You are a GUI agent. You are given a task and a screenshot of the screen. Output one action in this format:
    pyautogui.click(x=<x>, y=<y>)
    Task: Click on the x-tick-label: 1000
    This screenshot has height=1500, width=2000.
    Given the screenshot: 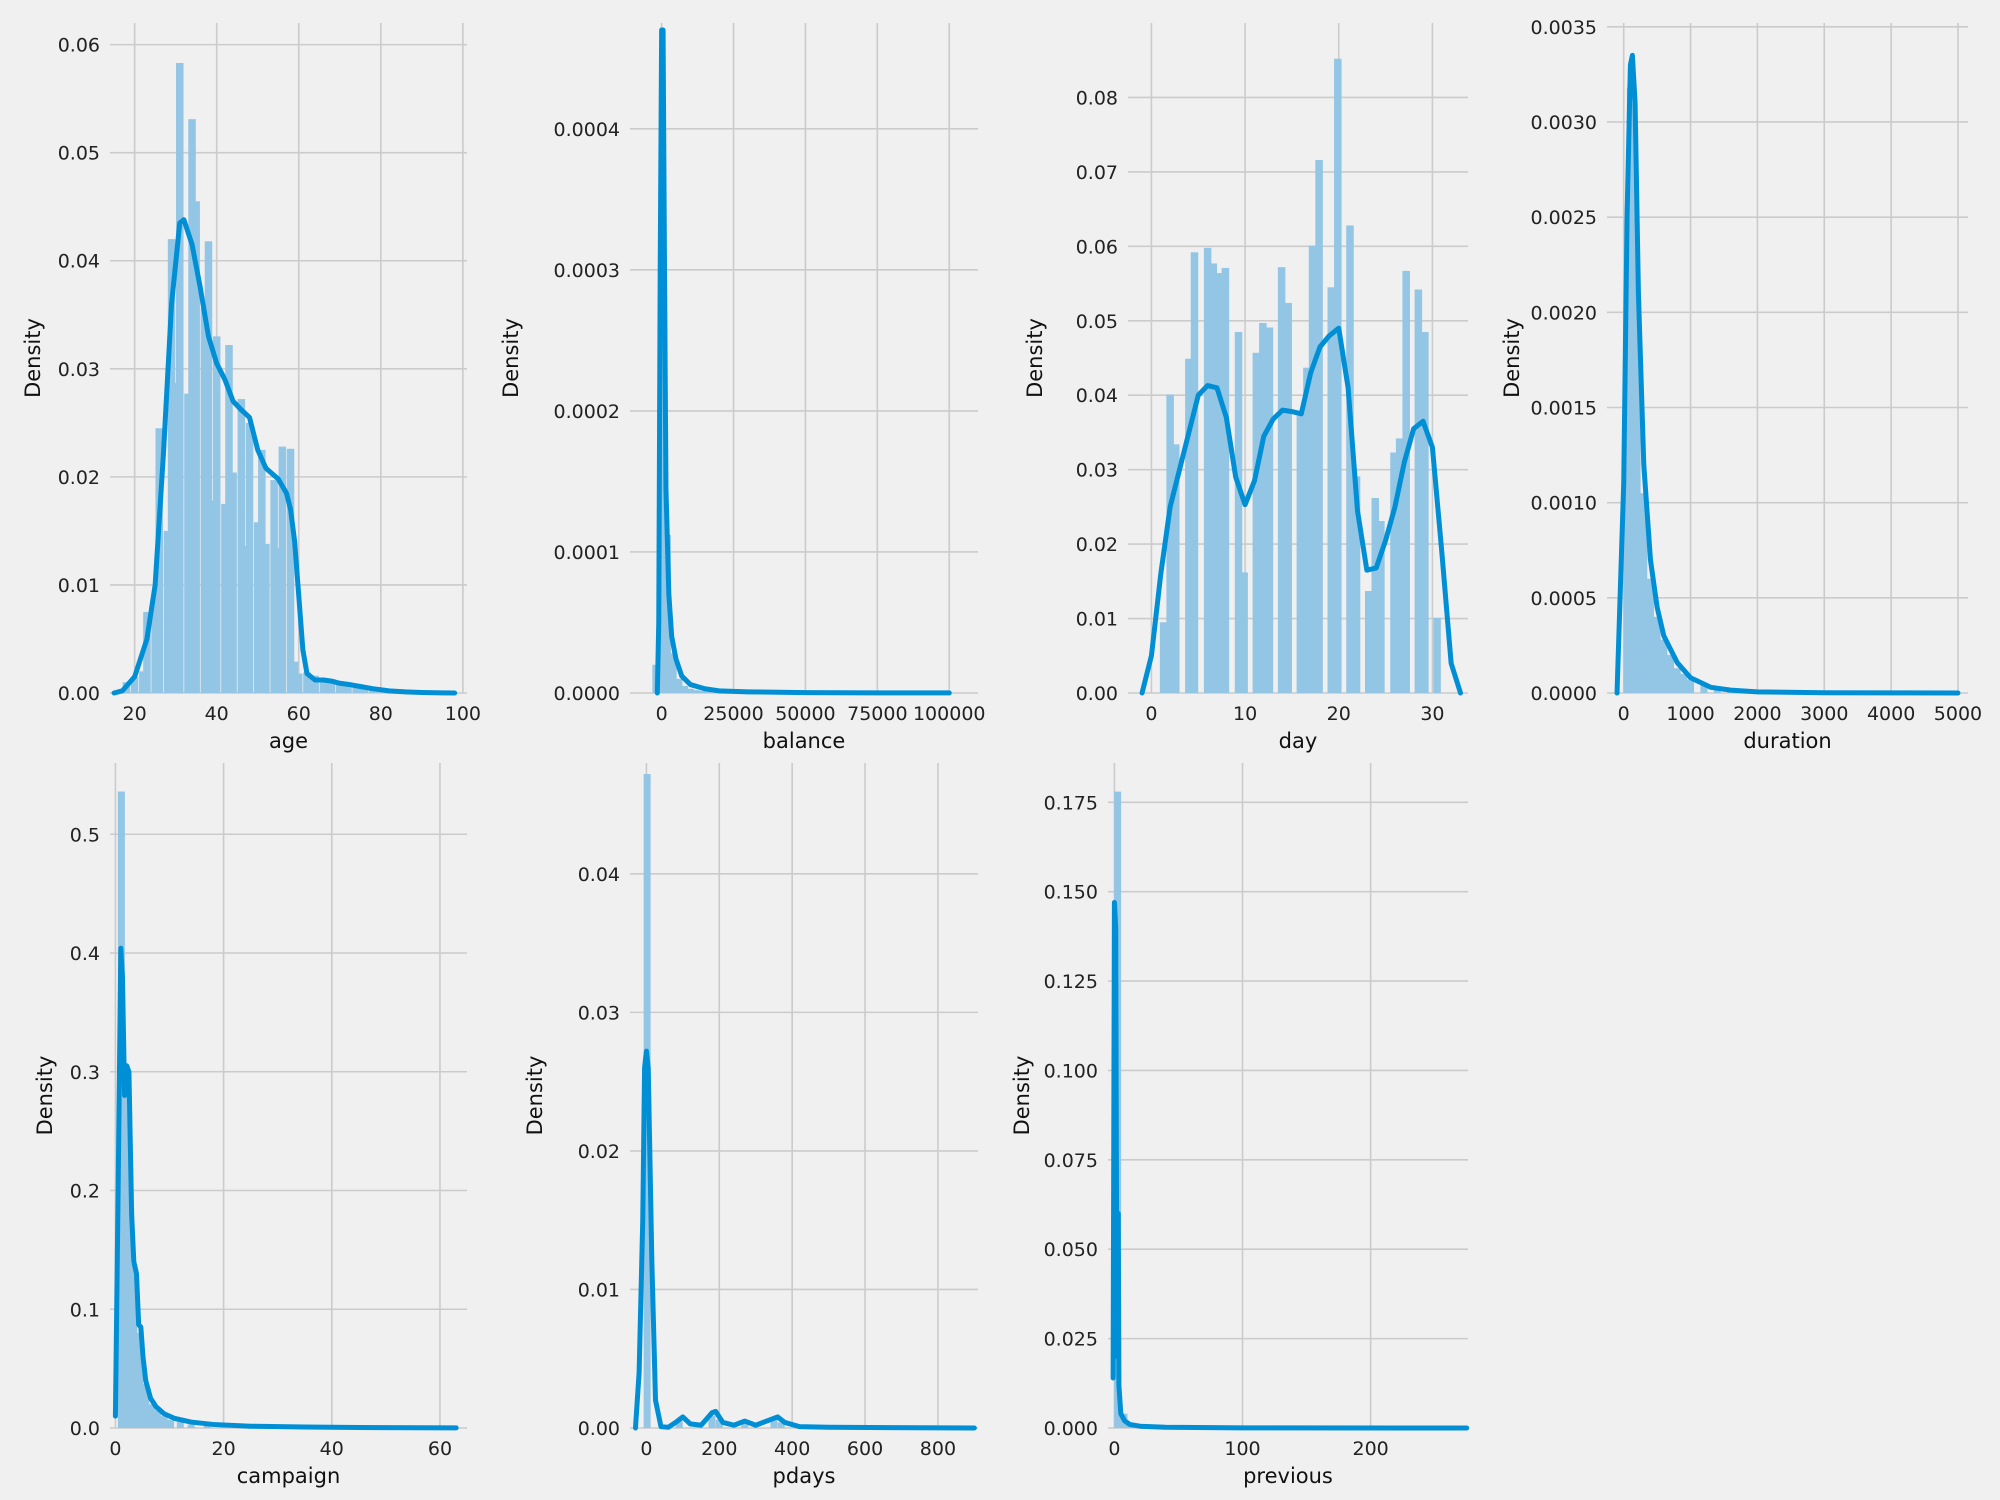 What is the action you would take?
    pyautogui.click(x=1690, y=714)
    